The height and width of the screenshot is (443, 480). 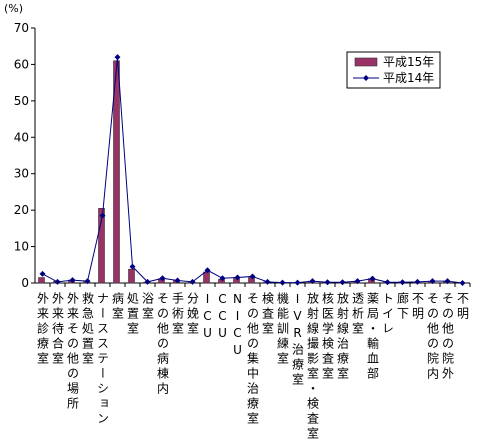 What do you see at coordinates (366, 62) in the screenshot?
I see `legend-swatch` at bounding box center [366, 62].